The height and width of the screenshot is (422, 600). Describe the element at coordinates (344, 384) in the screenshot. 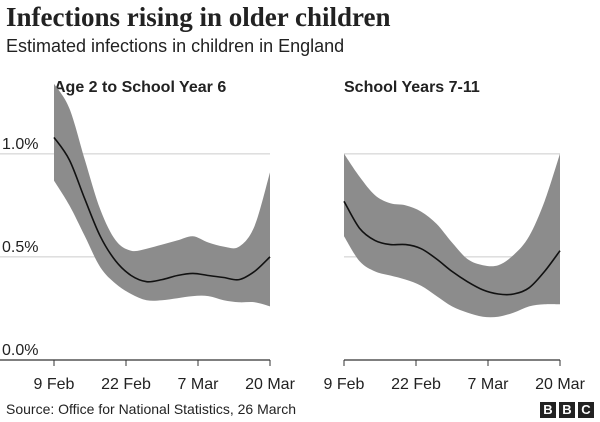

I see `panel-1-xtick-label-0: 9 Feb` at that location.